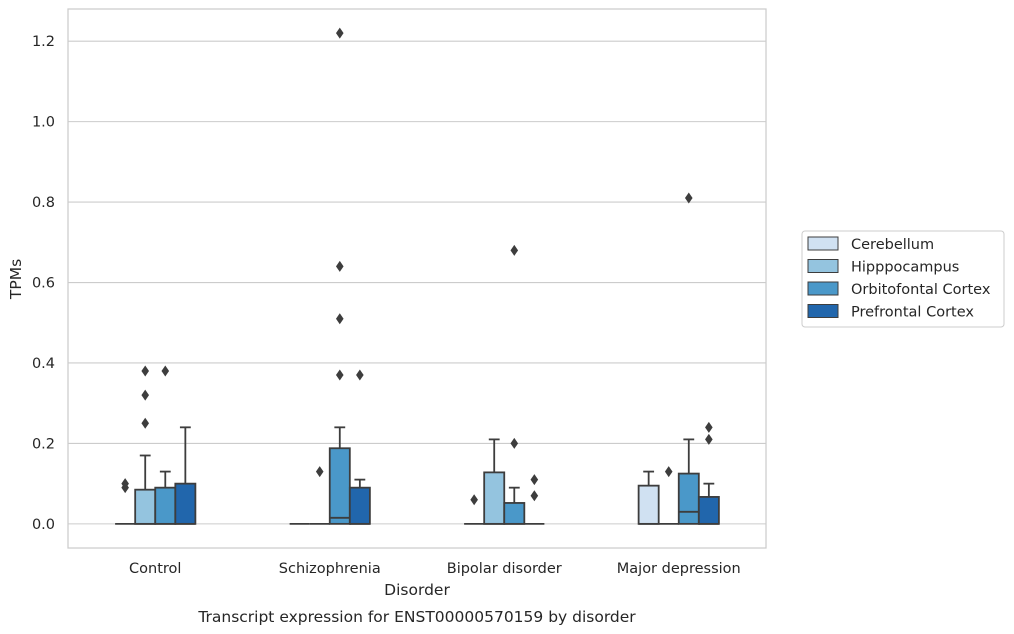  What do you see at coordinates (330, 569) in the screenshot?
I see `x-tick-label: Schizophrenia` at bounding box center [330, 569].